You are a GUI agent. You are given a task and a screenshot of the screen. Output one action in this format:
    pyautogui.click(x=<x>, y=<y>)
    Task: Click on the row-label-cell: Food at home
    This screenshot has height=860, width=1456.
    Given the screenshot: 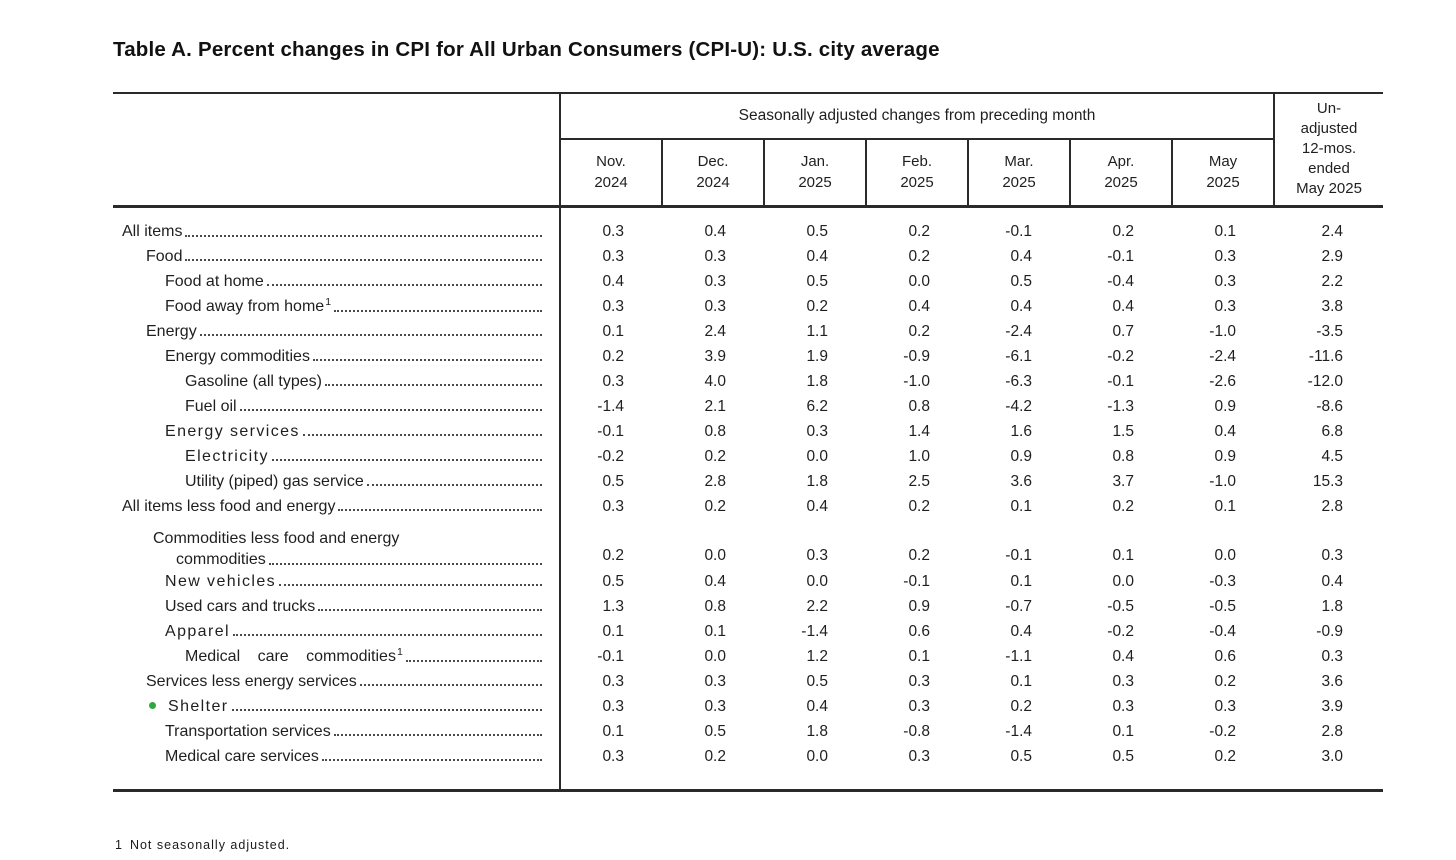 What is the action you would take?
    pyautogui.click(x=337, y=281)
    